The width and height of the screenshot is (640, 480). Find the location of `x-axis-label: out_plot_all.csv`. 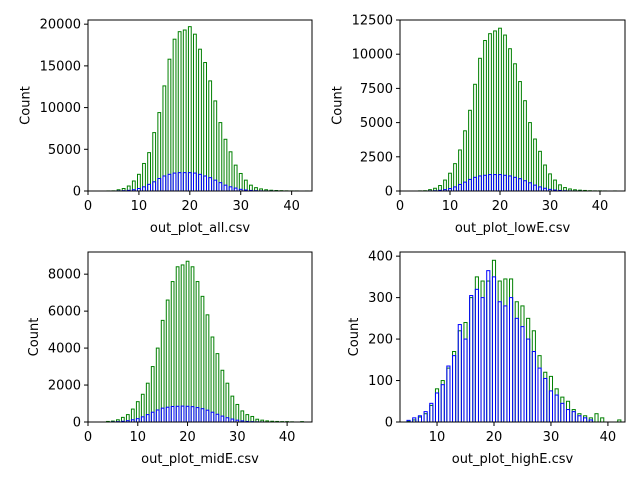

x-axis-label: out_plot_all.csv is located at coordinates (200, 228).